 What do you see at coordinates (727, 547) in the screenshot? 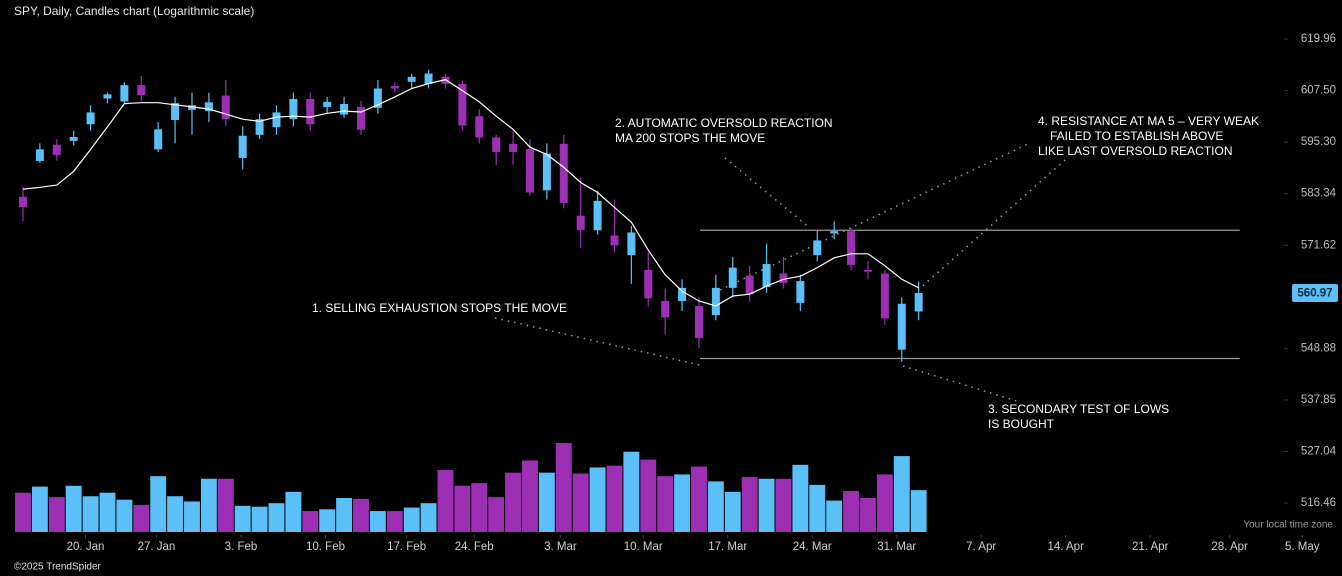
I see `x-tick-label: 17. Mar` at bounding box center [727, 547].